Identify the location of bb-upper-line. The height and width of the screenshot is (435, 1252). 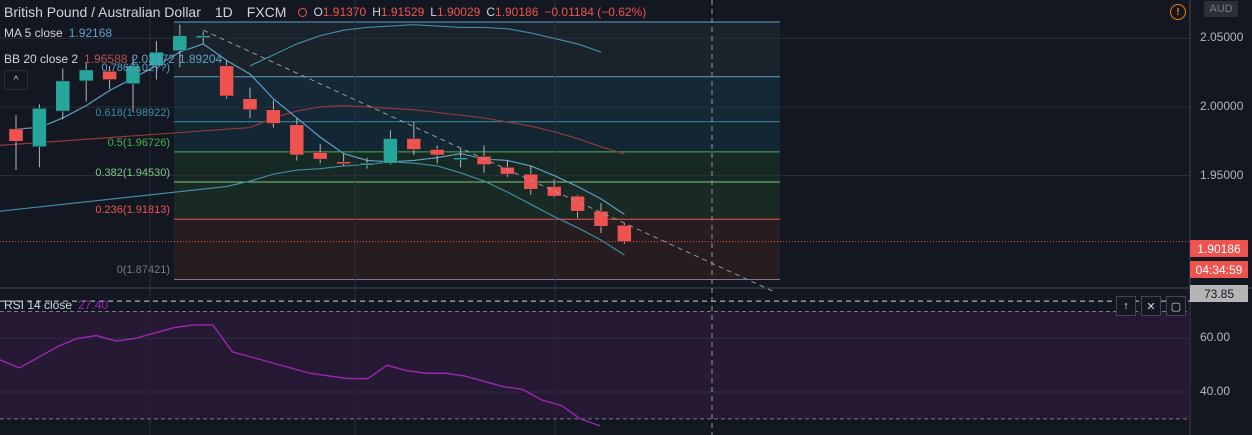
(425, 45).